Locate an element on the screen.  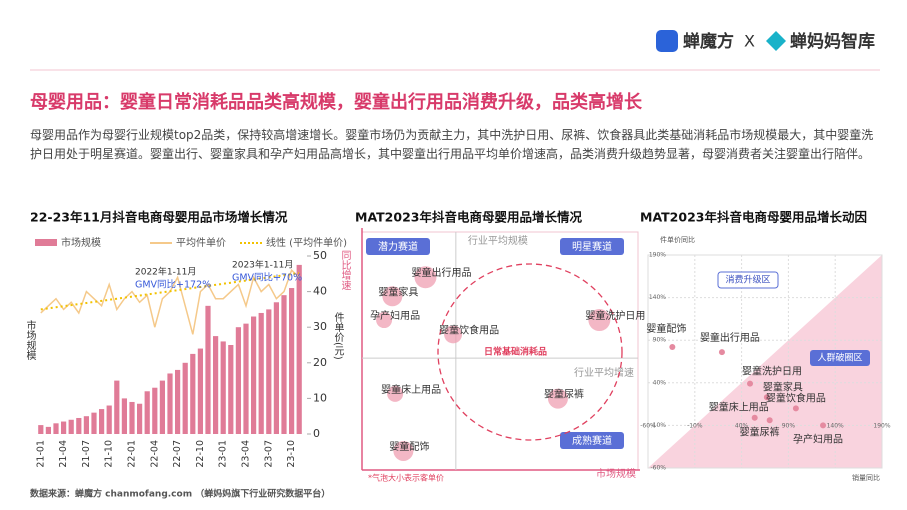
zone-label: 人群破圈区 is located at coordinates (839, 358).